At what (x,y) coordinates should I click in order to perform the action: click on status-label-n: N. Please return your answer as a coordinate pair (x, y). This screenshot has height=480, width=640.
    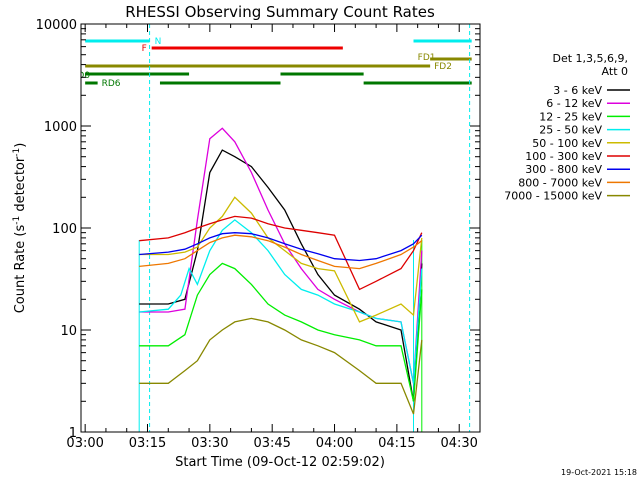
    Looking at the image, I should click on (158, 42).